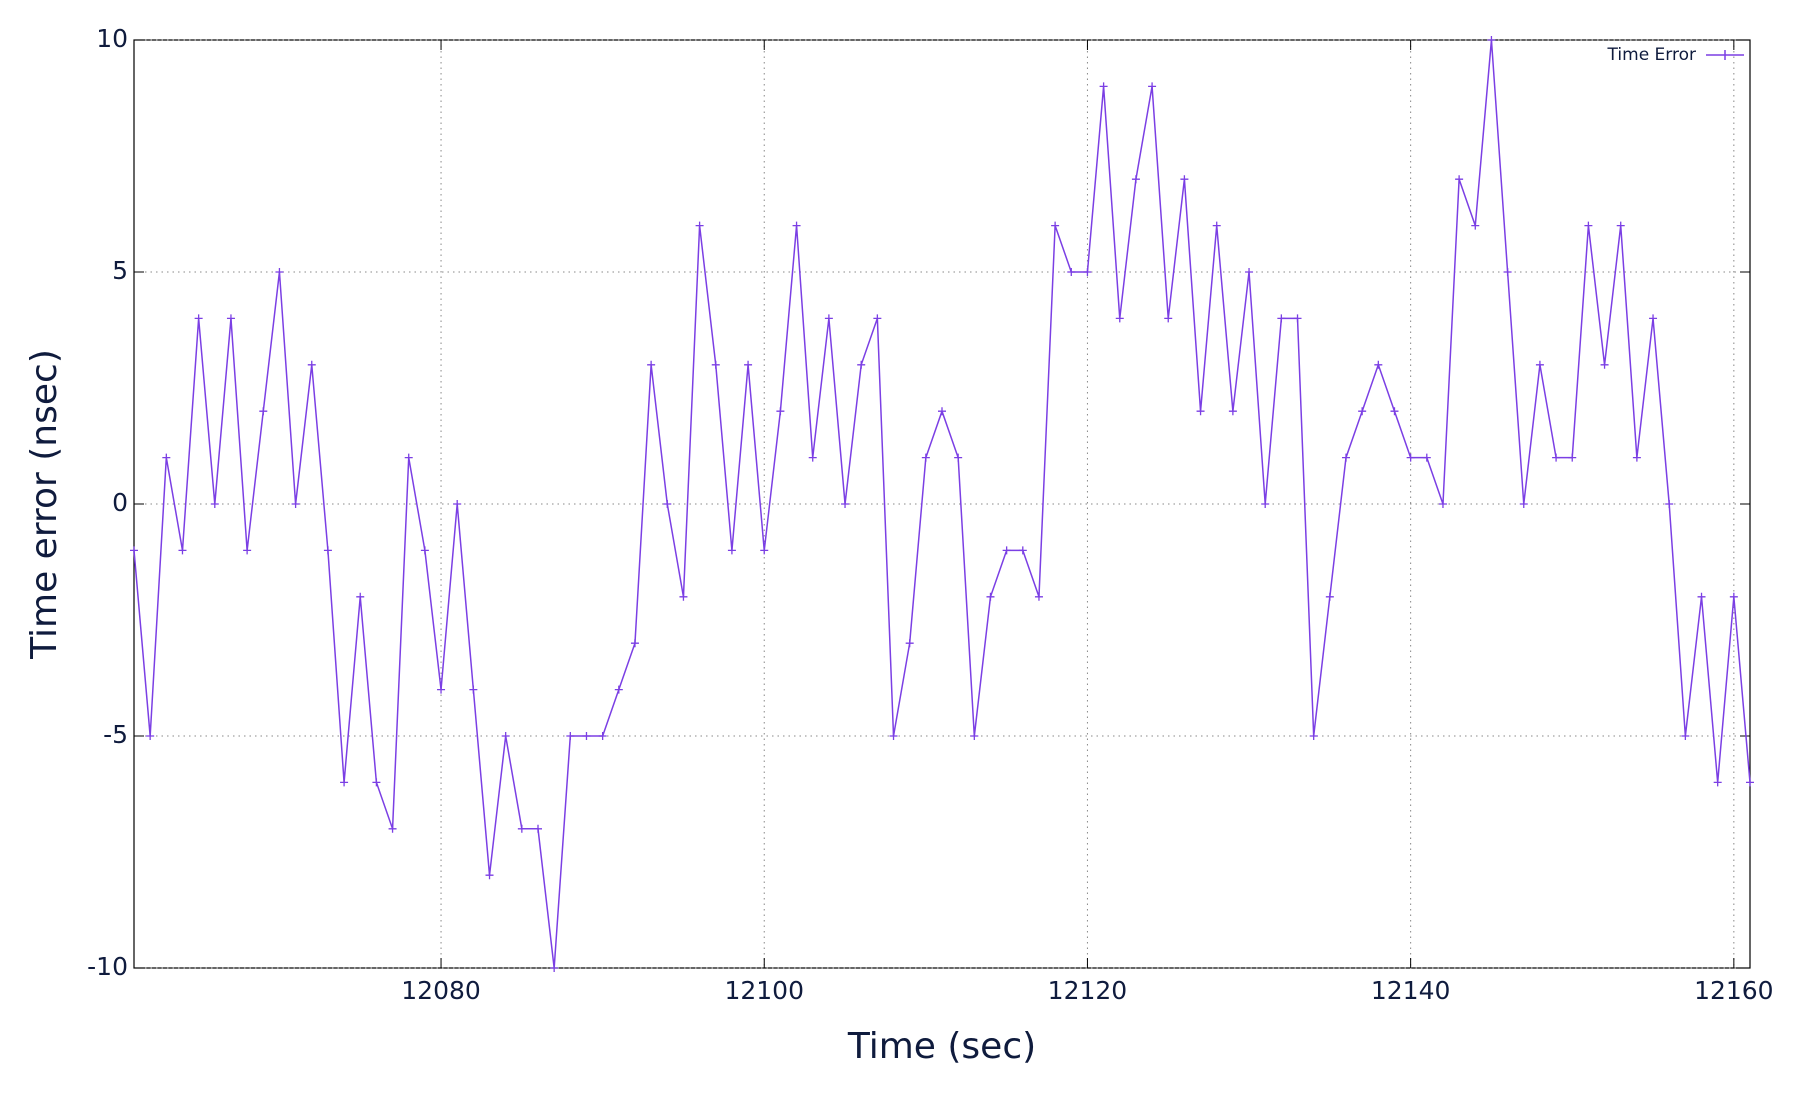 The height and width of the screenshot is (1102, 1800). What do you see at coordinates (120, 502) in the screenshot?
I see `y-tick-label: 0` at bounding box center [120, 502].